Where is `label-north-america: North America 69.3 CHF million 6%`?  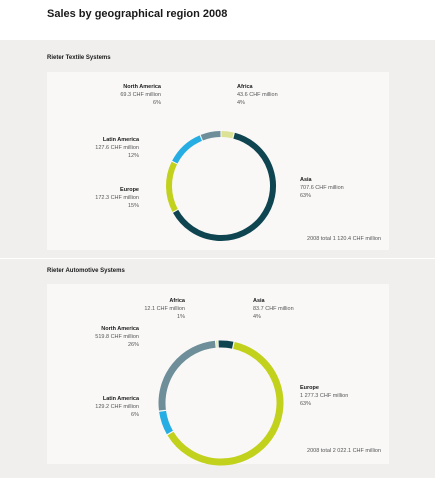 label-north-america: North America 69.3 CHF million 6% is located at coordinates (140, 95).